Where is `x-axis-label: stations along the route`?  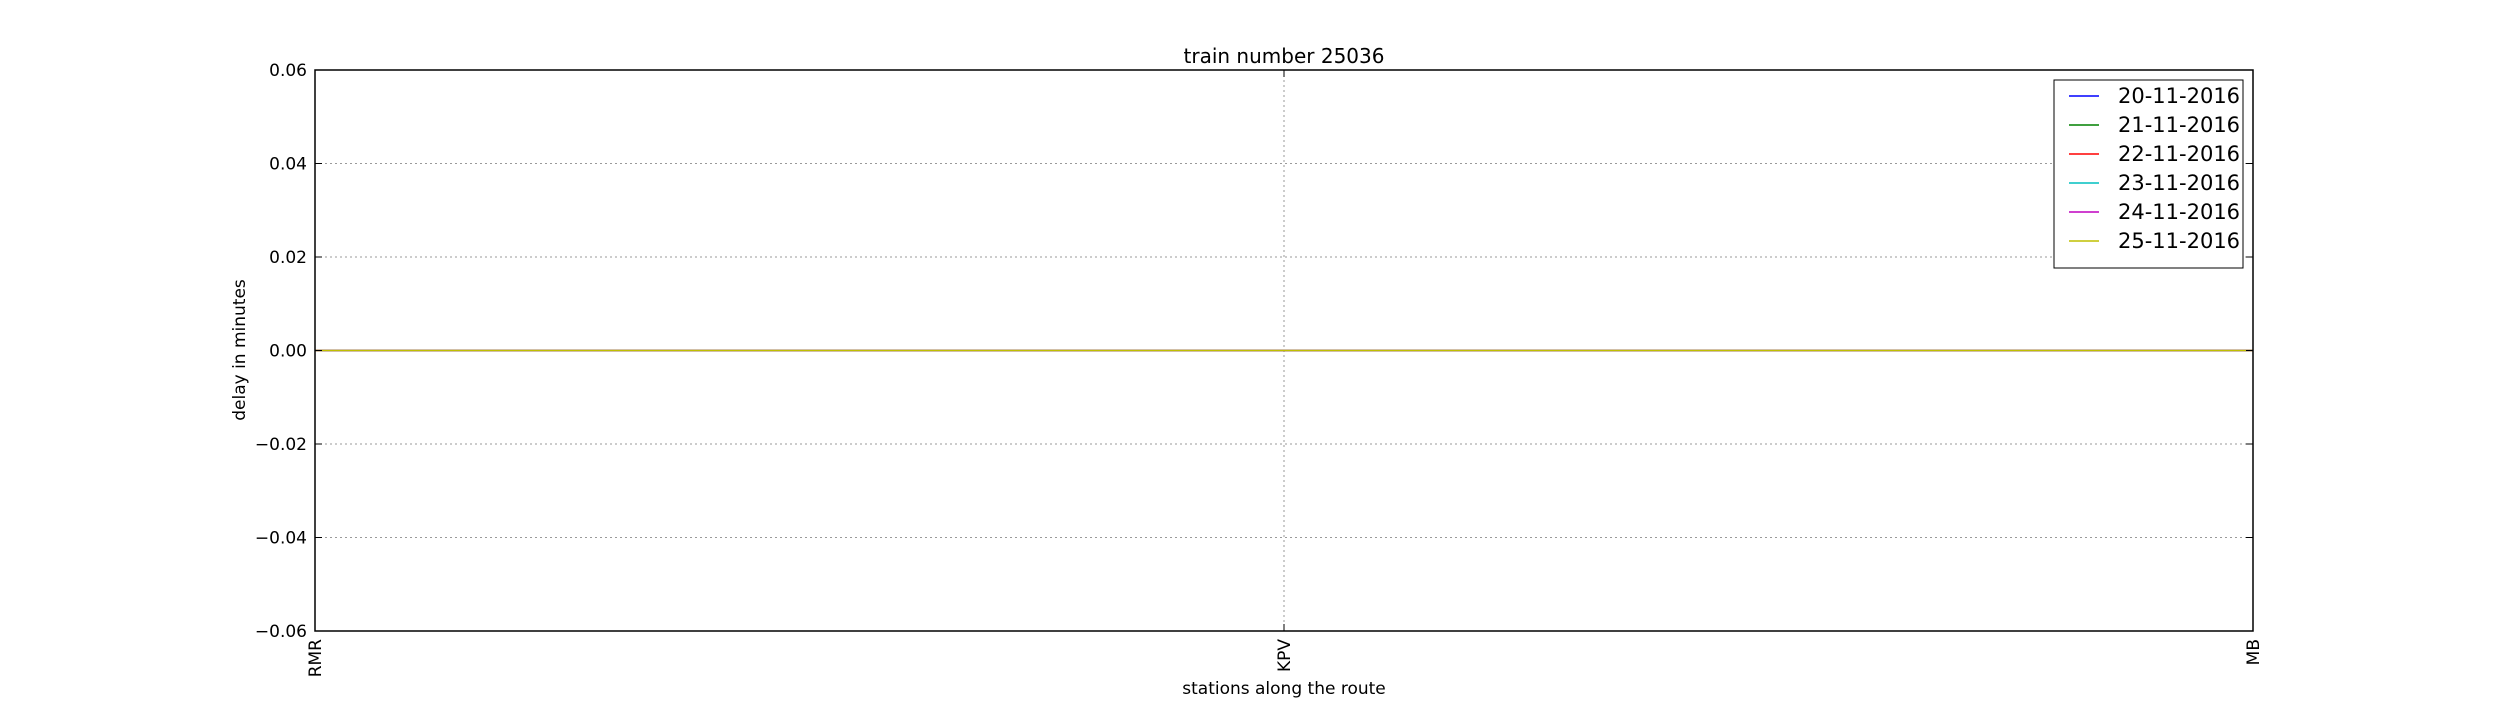
x-axis-label: stations along the route is located at coordinates (1284, 689).